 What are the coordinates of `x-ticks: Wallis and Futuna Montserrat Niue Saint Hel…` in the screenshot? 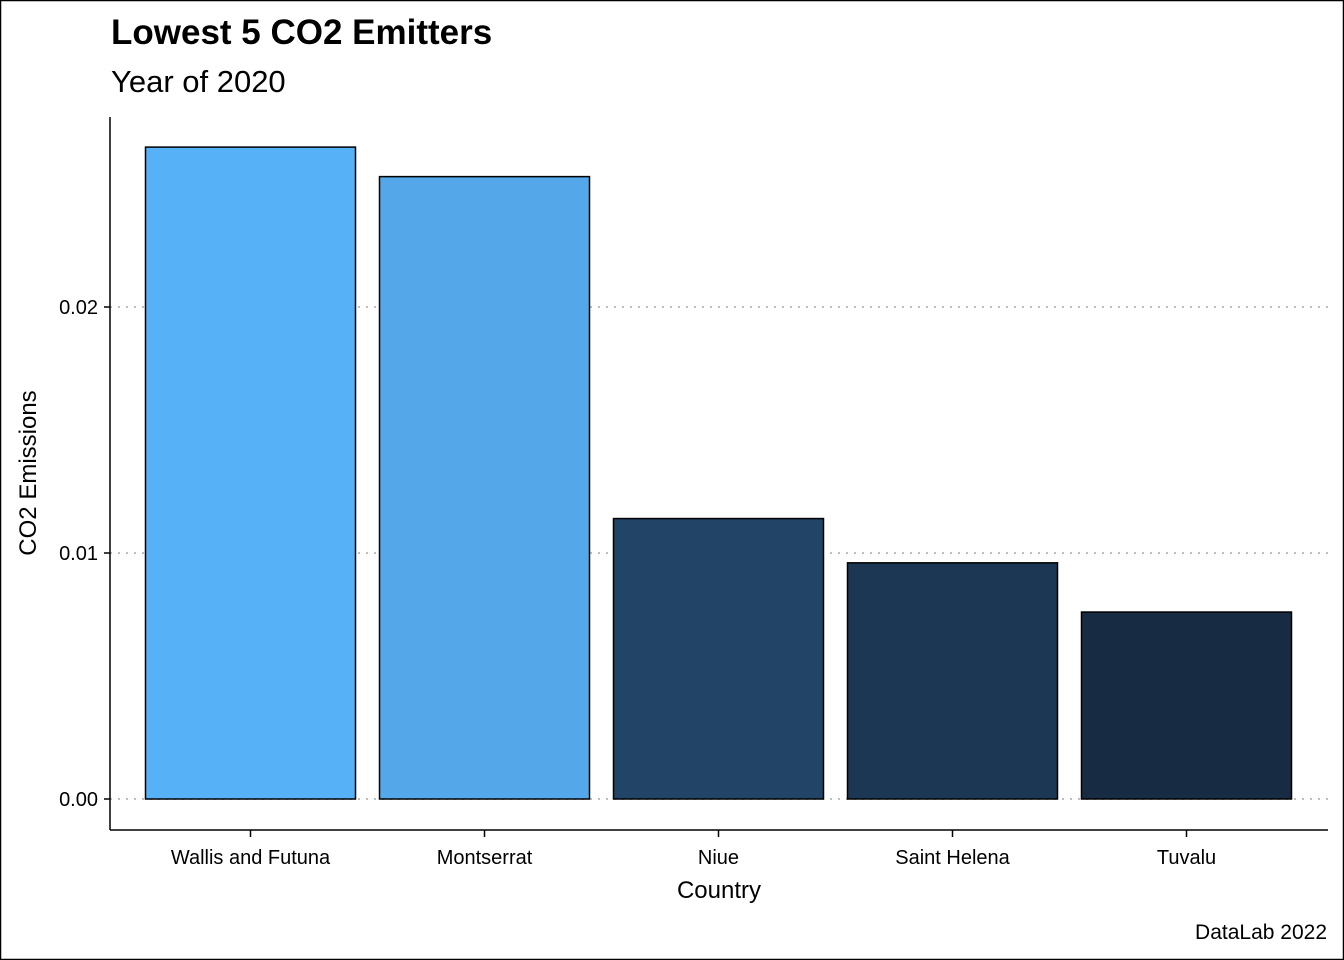 It's located at (693, 849).